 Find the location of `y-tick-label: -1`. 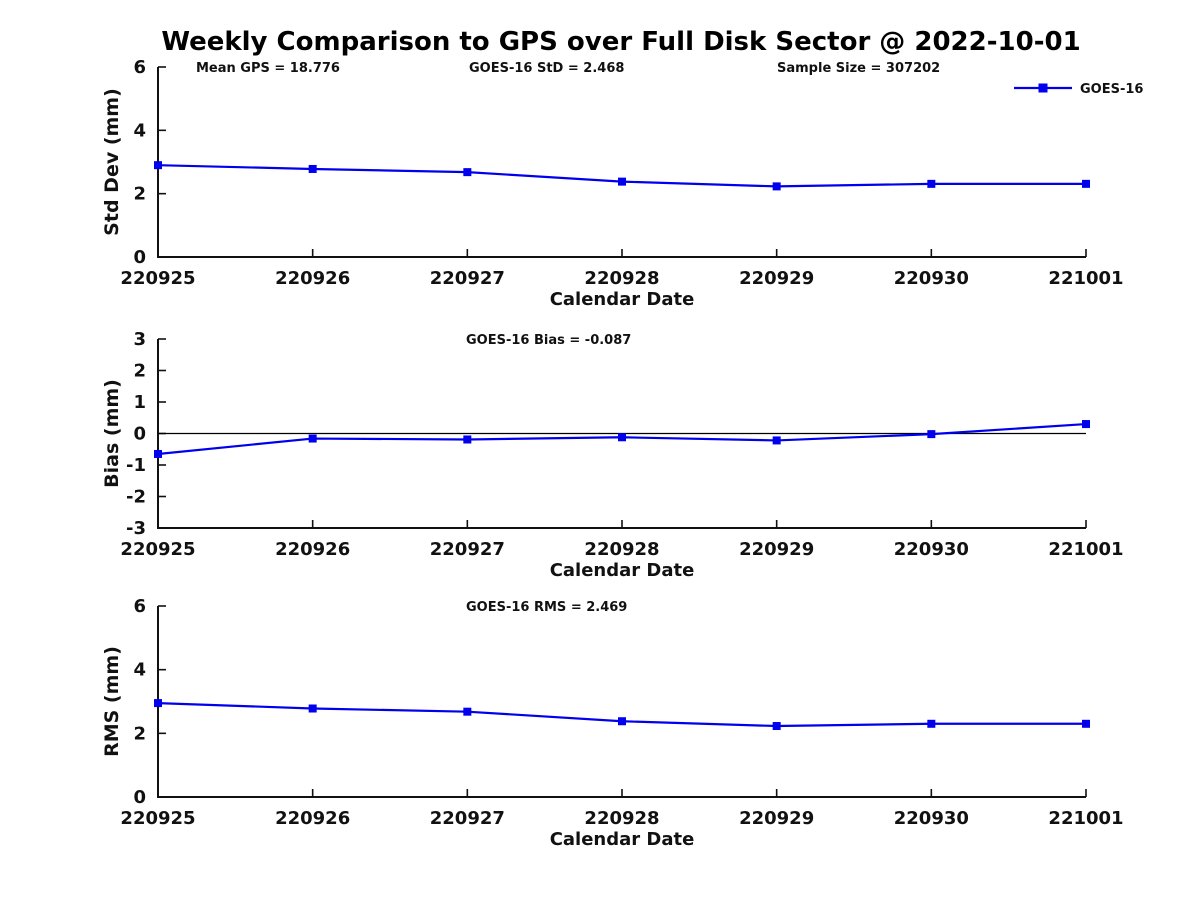

y-tick-label: -1 is located at coordinates (136, 465).